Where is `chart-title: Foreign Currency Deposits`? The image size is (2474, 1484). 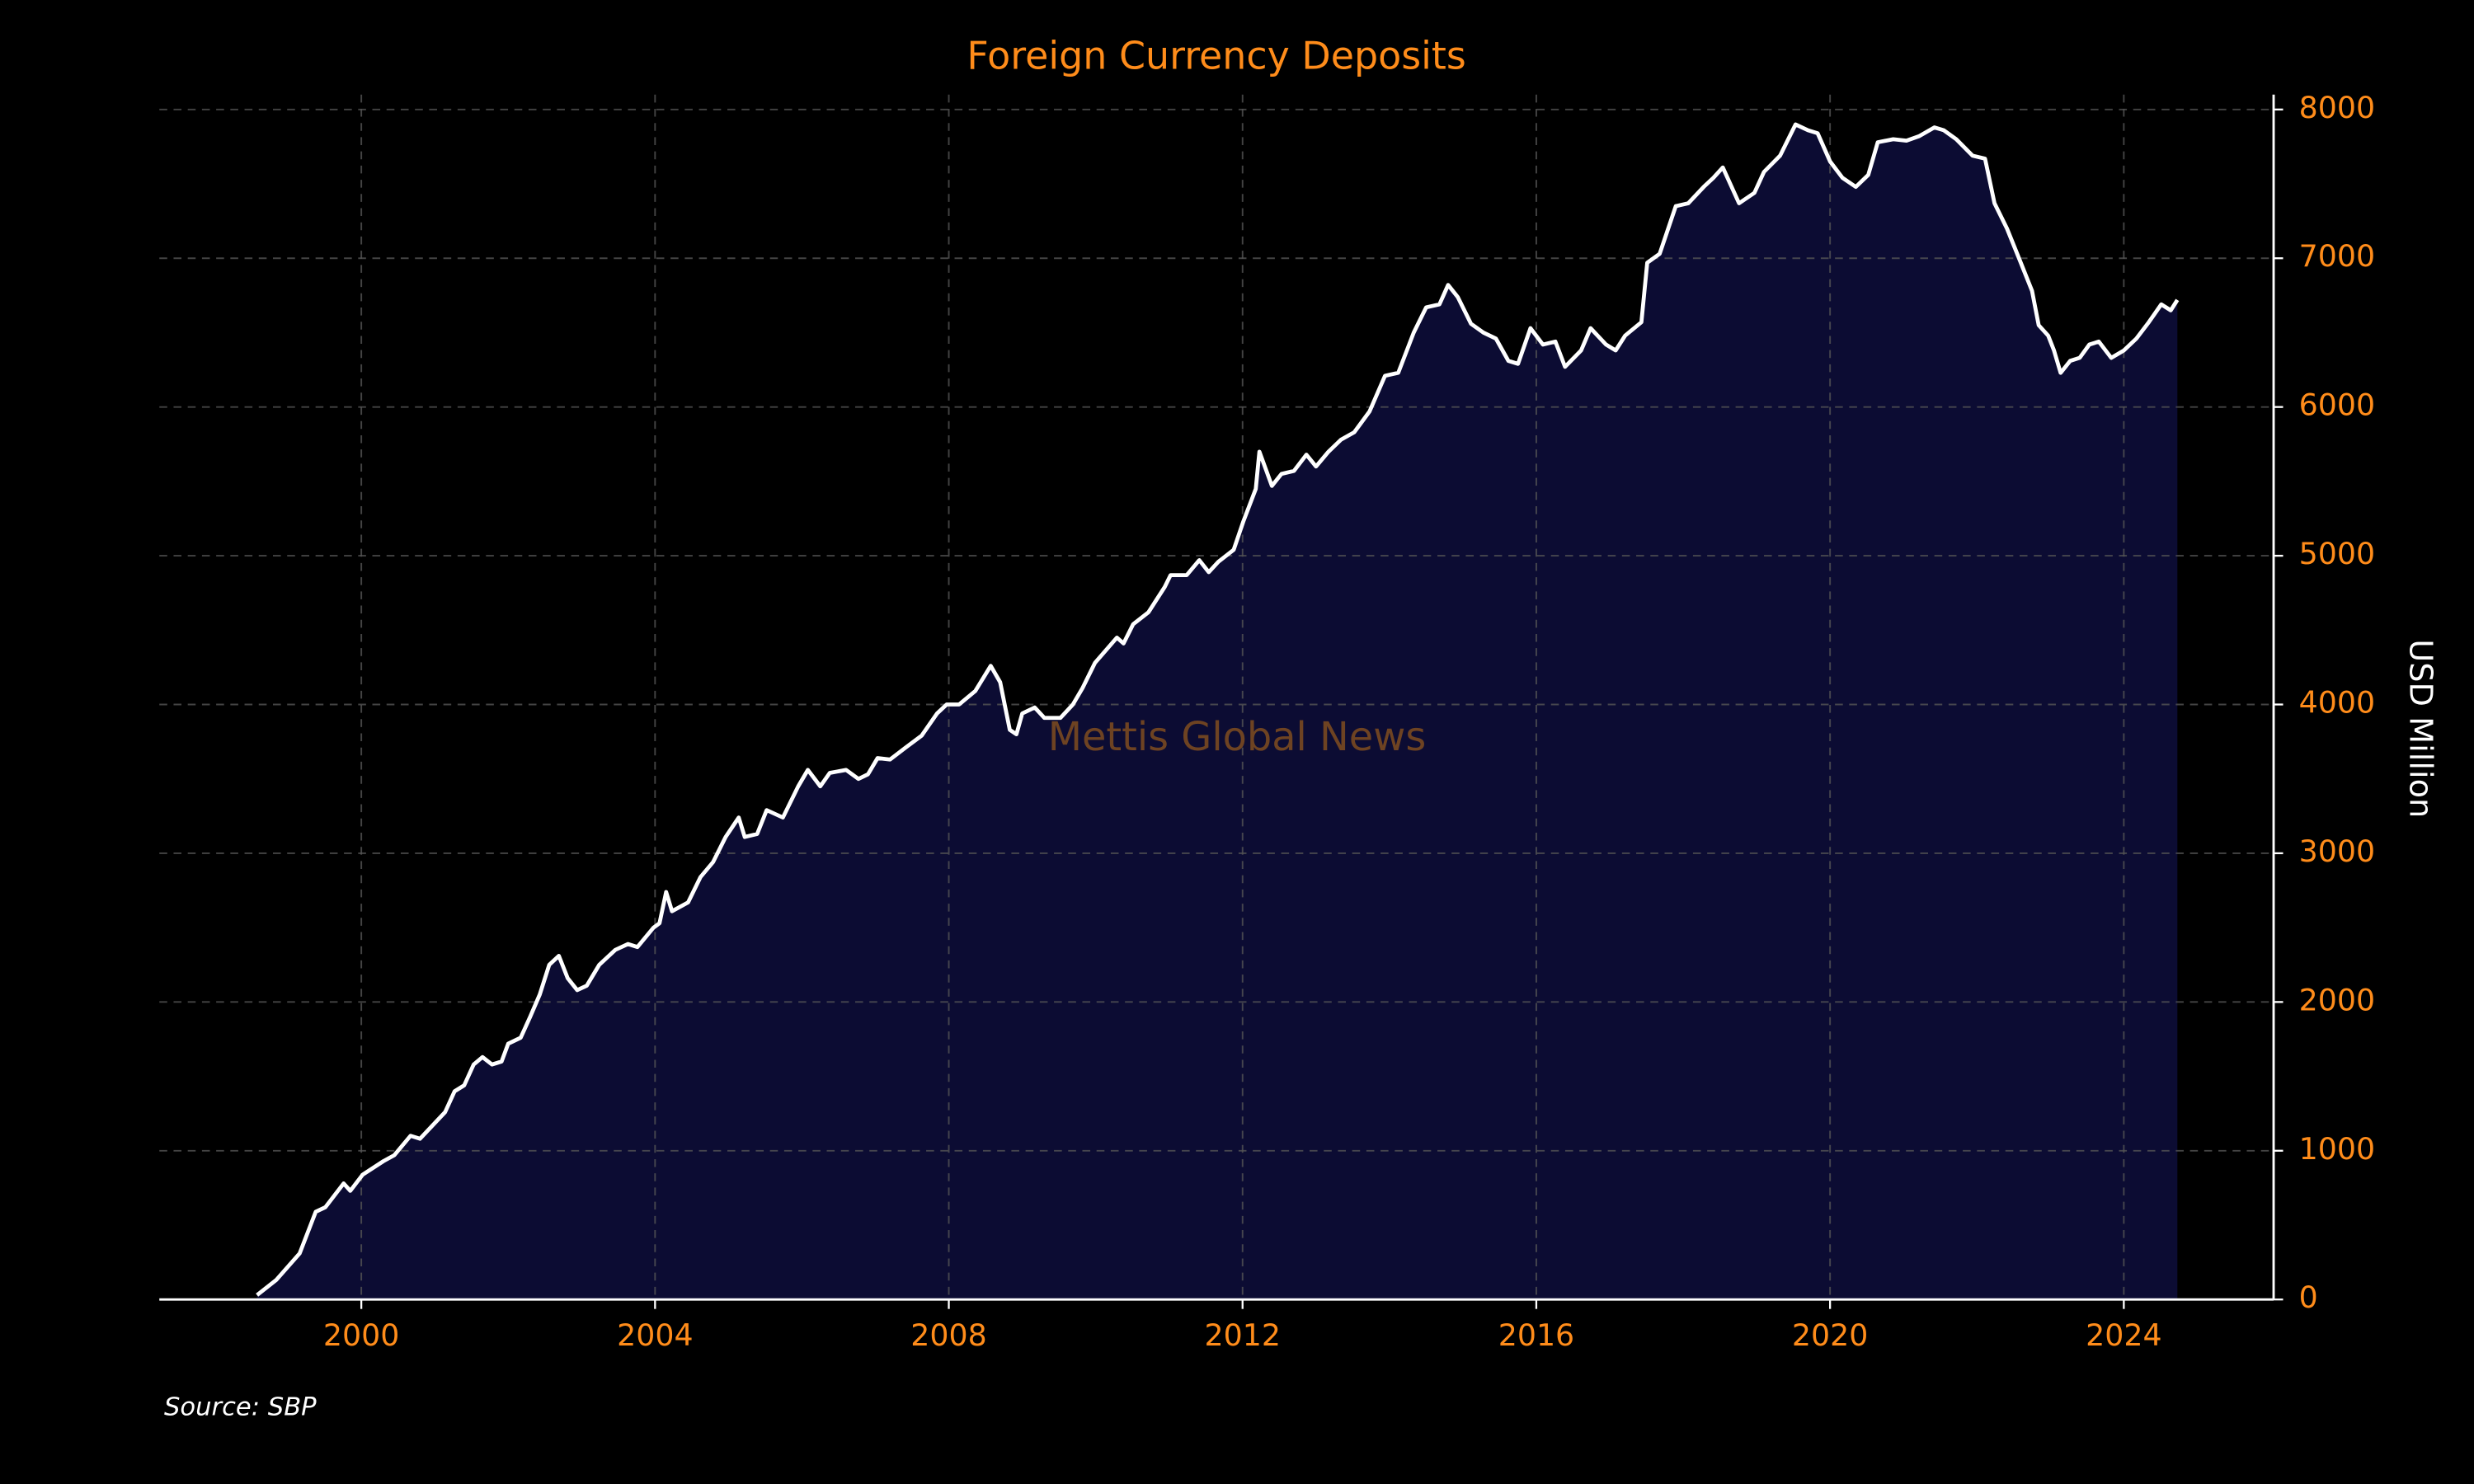
chart-title: Foreign Currency Deposits is located at coordinates (1216, 55).